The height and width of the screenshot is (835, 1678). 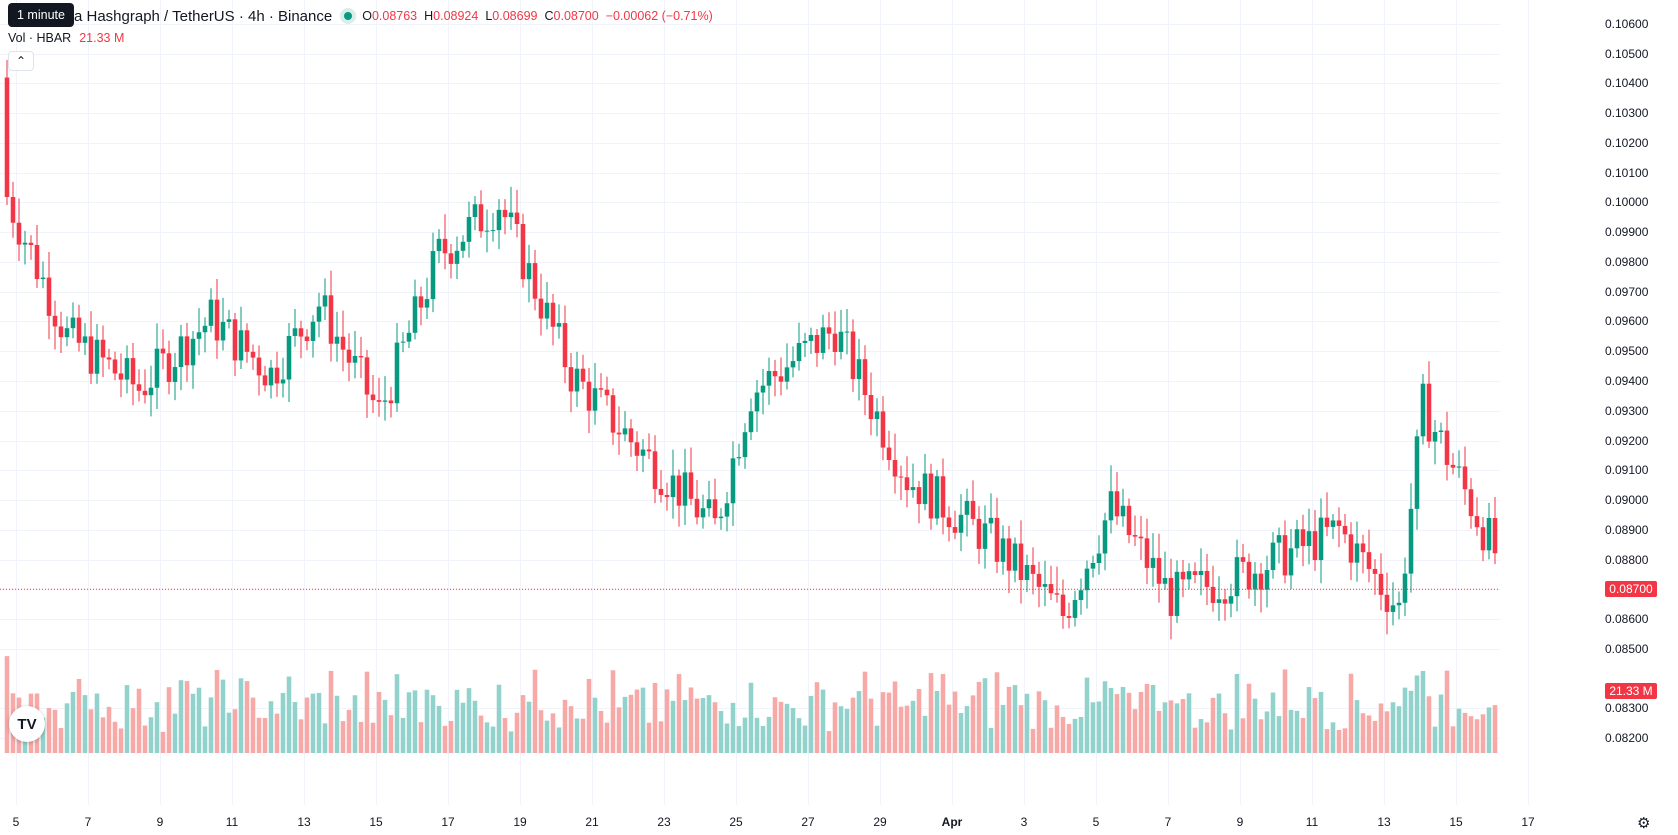 I want to click on collapse-legend-button: ⌃, so click(x=21, y=61).